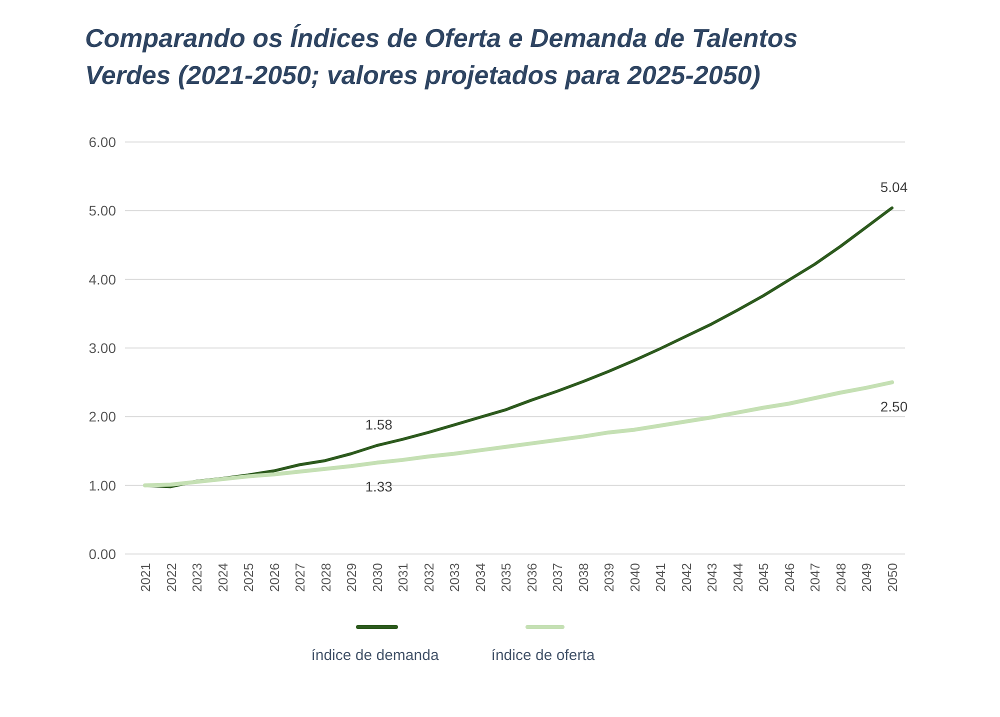 The image size is (1000, 717). Describe the element at coordinates (102, 554) in the screenshot. I see `y-tick-label: 0.00` at that location.